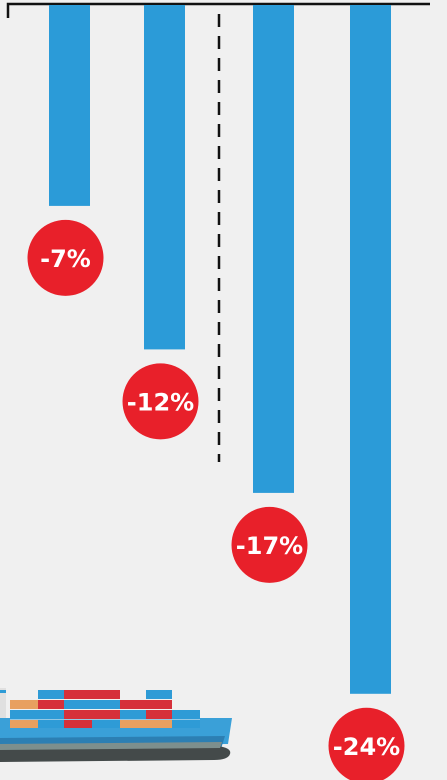 This screenshot has width=447, height=780. I want to click on data-label: -7%, so click(65, 259).